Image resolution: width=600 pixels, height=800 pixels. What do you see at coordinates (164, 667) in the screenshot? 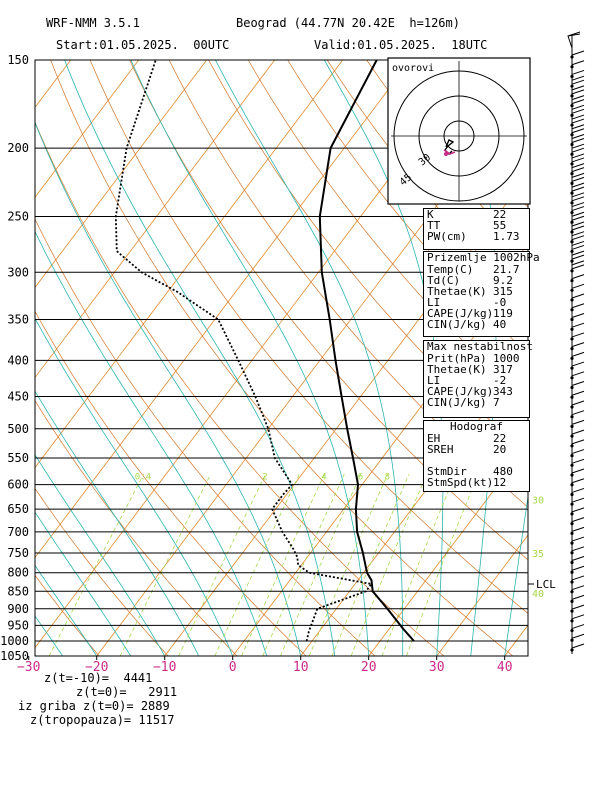
I see `x-tick-label: −10` at bounding box center [164, 667].